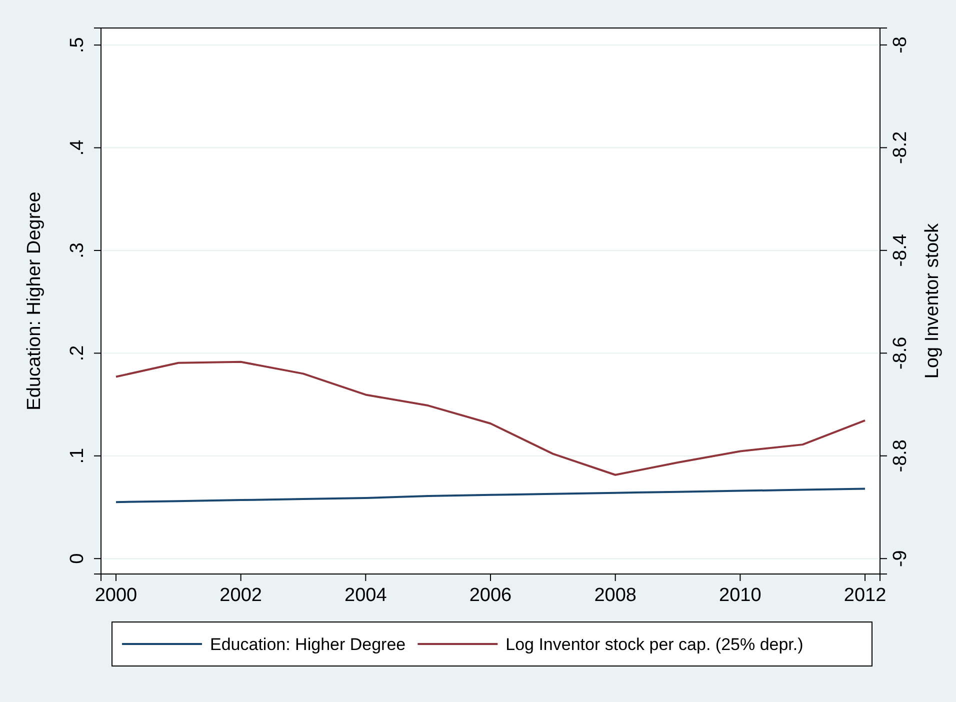 Image resolution: width=956 pixels, height=702 pixels. Describe the element at coordinates (77, 353) in the screenshot. I see `y-tick-label: .2` at that location.